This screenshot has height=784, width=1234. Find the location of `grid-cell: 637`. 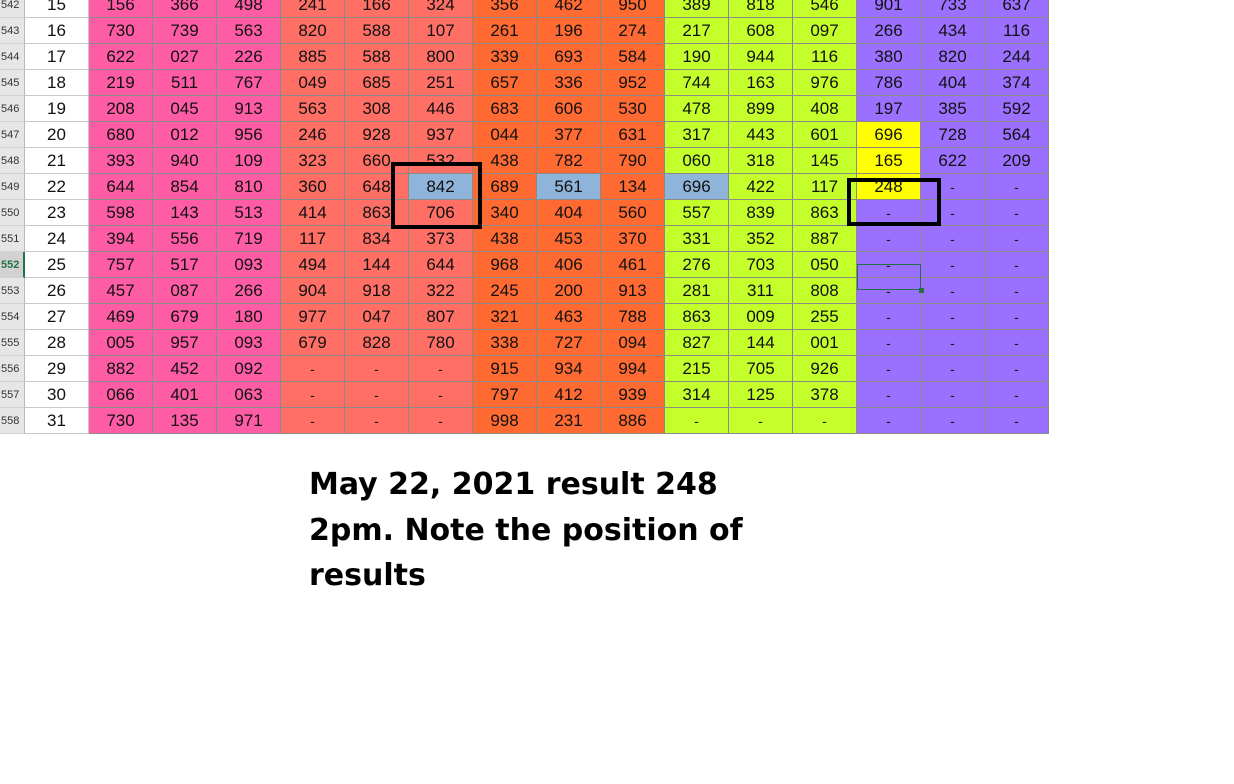

grid-cell: 637 is located at coordinates (1017, 9).